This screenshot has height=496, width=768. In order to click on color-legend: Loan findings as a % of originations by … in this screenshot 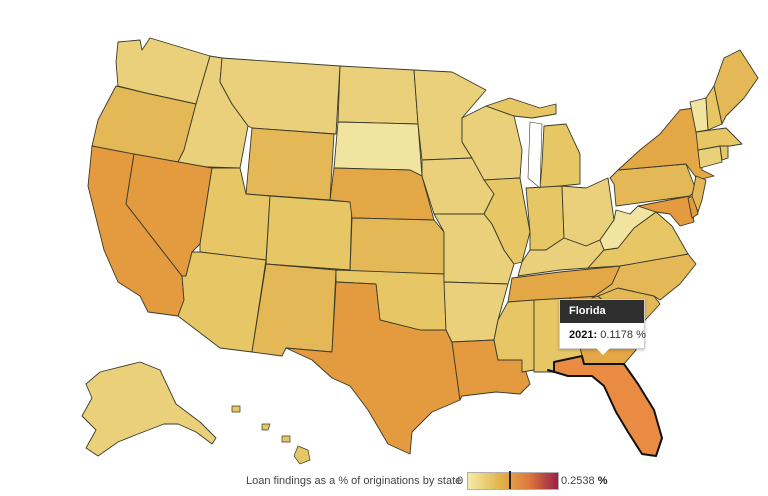, I will do `click(384, 481)`.